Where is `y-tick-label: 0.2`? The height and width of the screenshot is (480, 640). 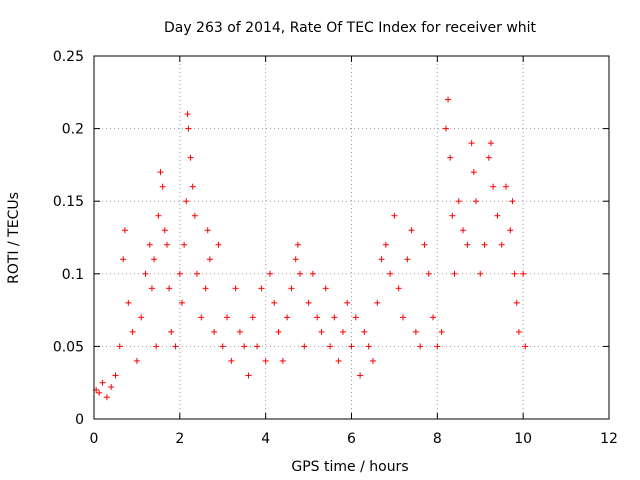 y-tick-label: 0.2 is located at coordinates (73, 130).